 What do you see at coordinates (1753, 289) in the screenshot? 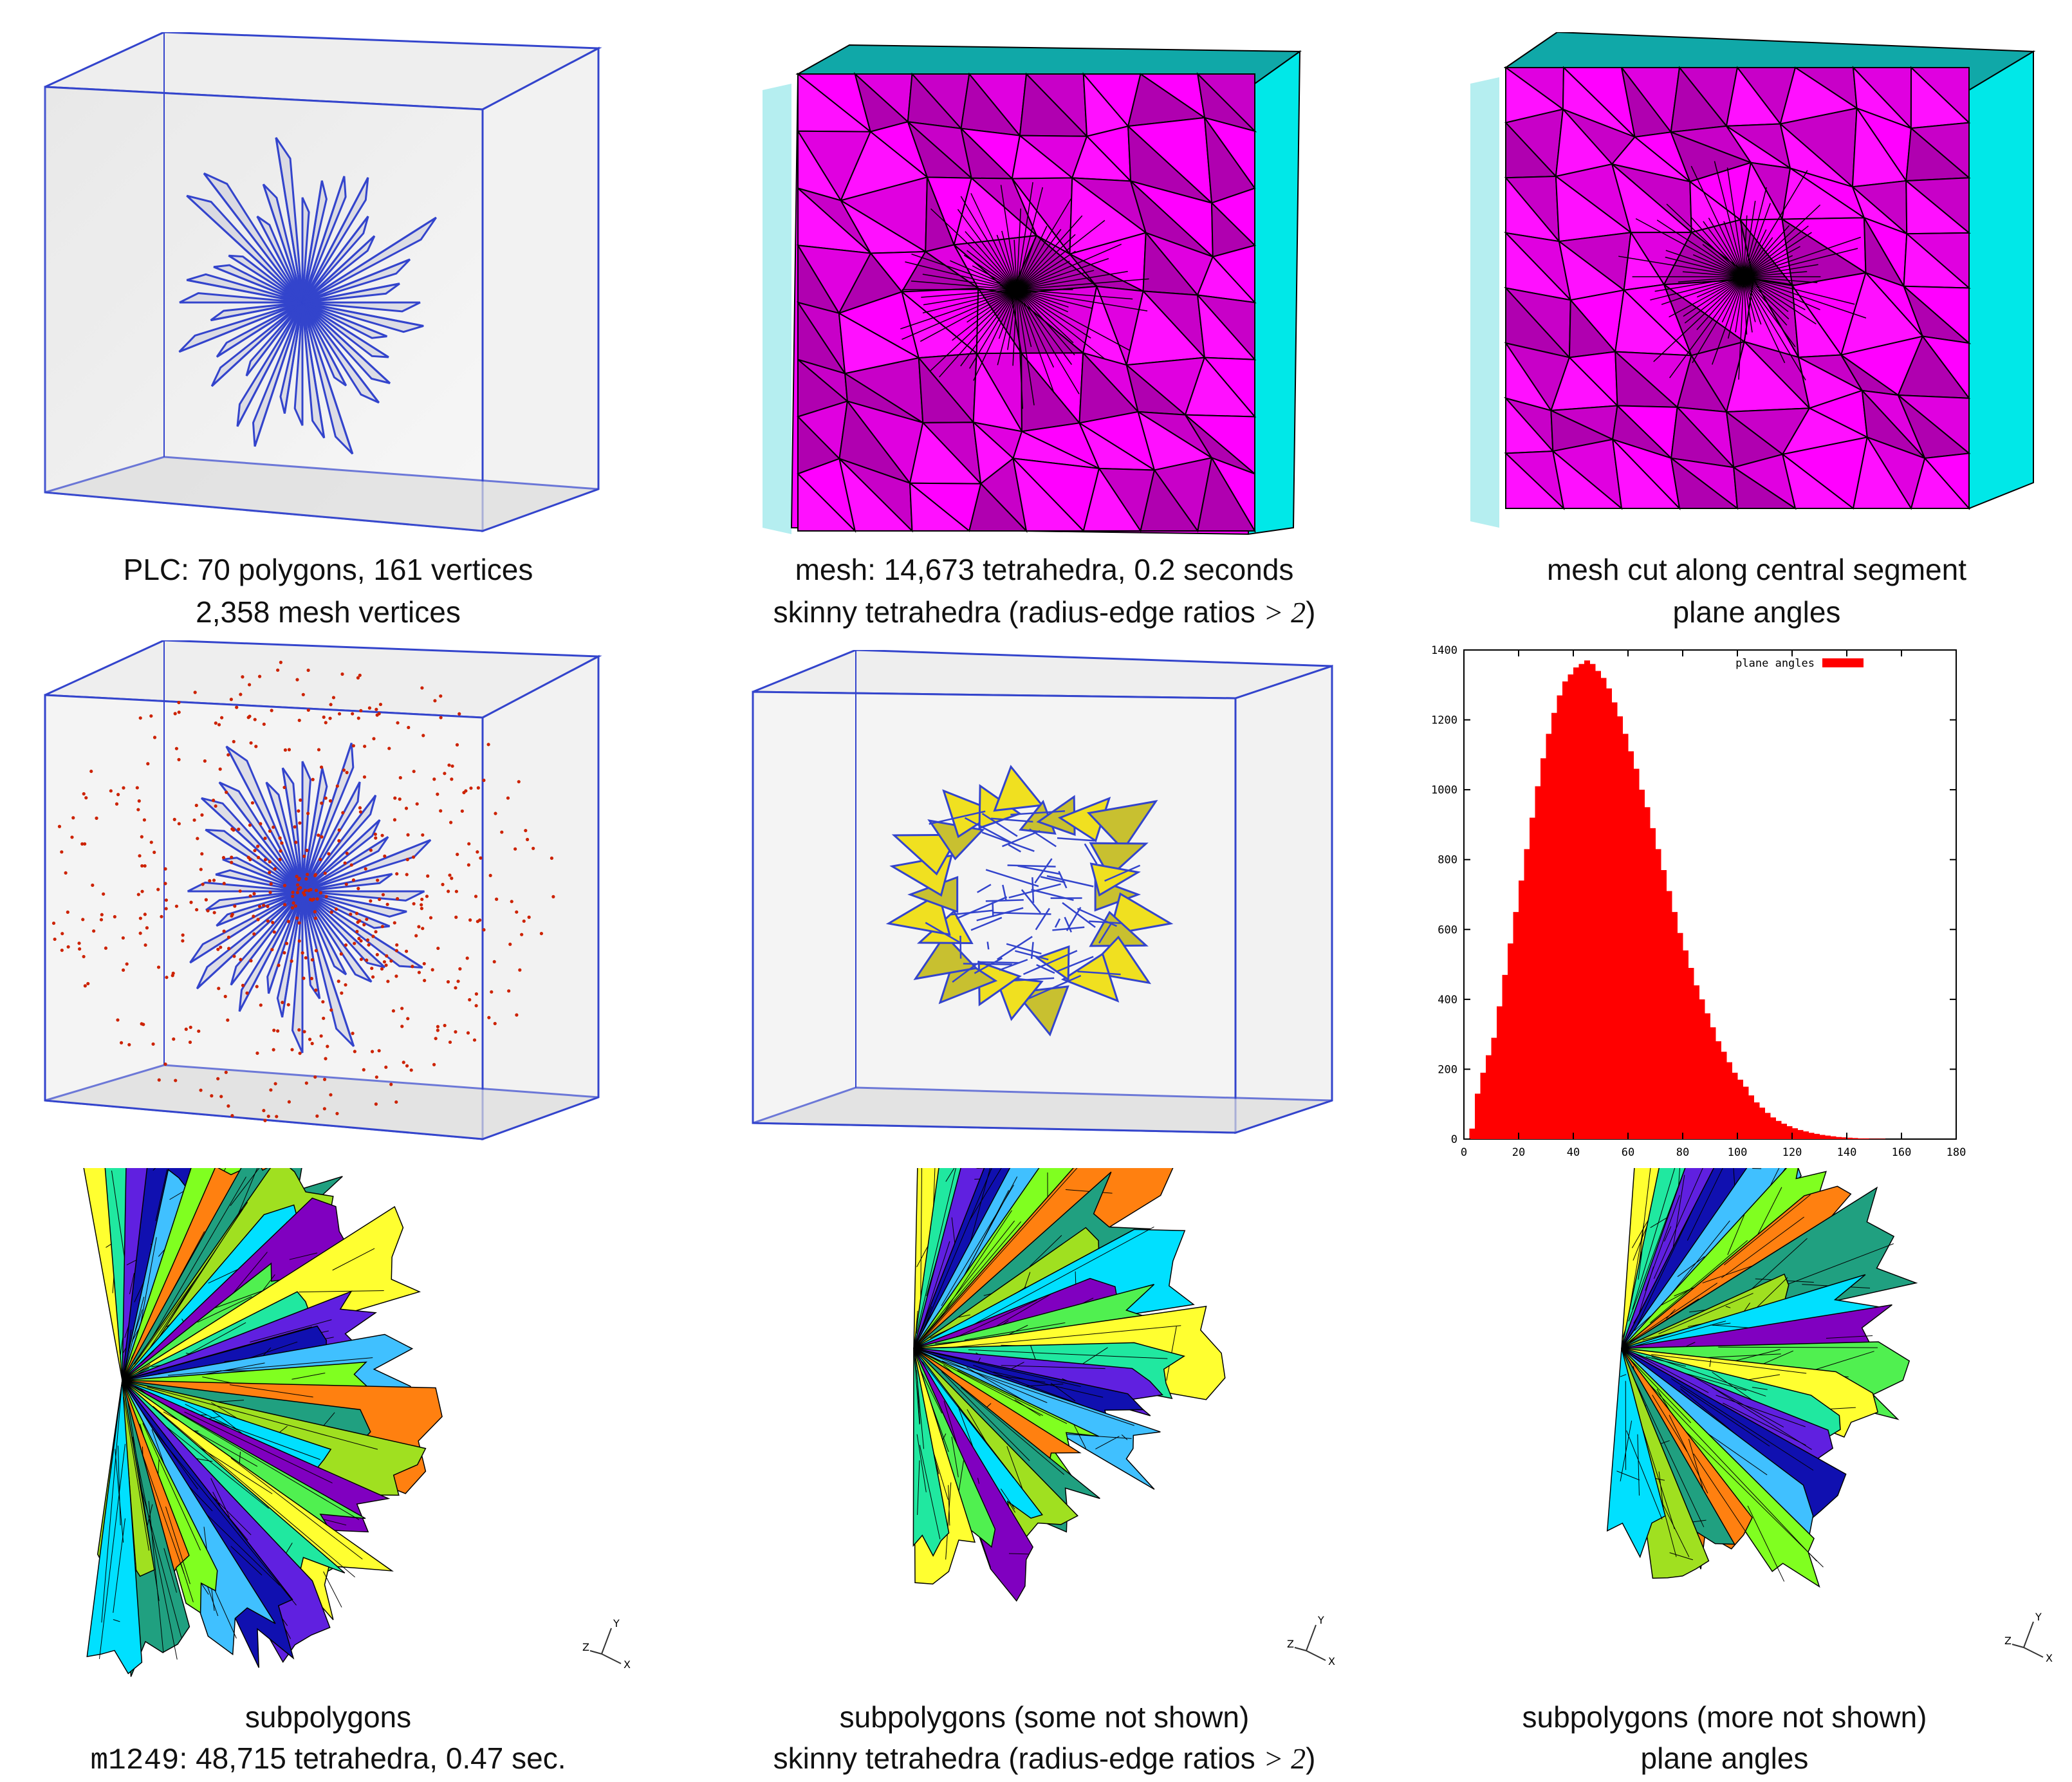
I see `mesh-cut-figure` at bounding box center [1753, 289].